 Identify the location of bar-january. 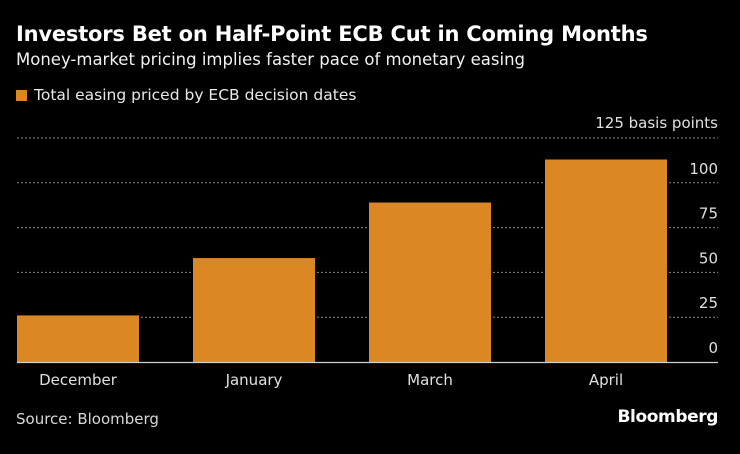
(254, 310).